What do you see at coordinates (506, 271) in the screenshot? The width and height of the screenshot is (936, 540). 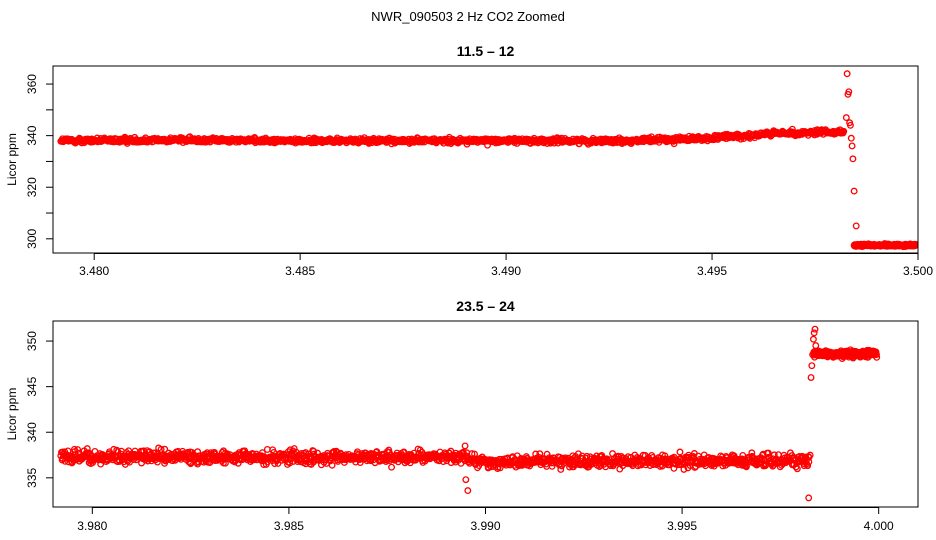 I see `x-tick-label: 3.490` at bounding box center [506, 271].